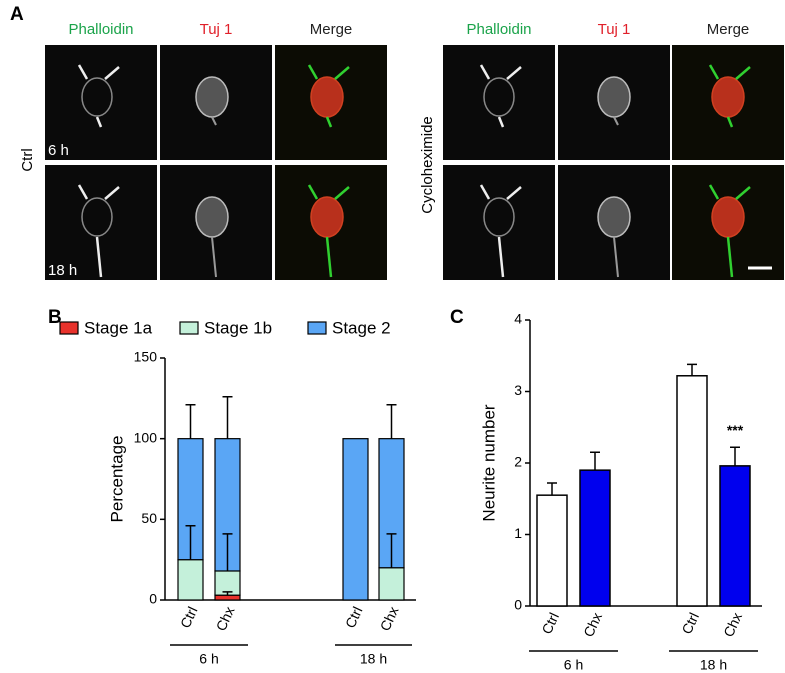 The height and width of the screenshot is (673, 785). Describe the element at coordinates (518, 533) in the screenshot. I see `y-tick-label: 1` at that location.